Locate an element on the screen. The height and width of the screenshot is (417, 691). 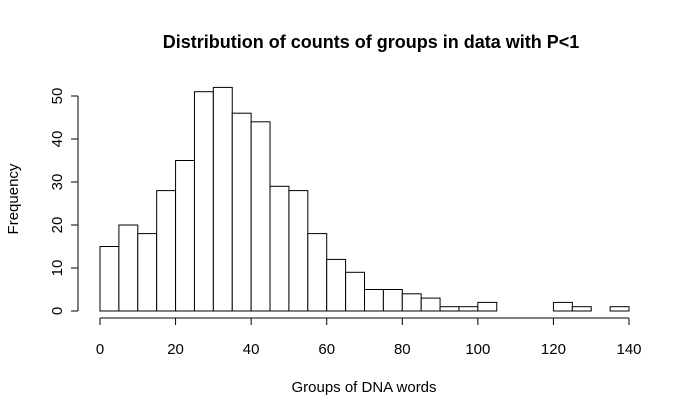
x-axis-label: Groups of DNA words is located at coordinates (363, 387).